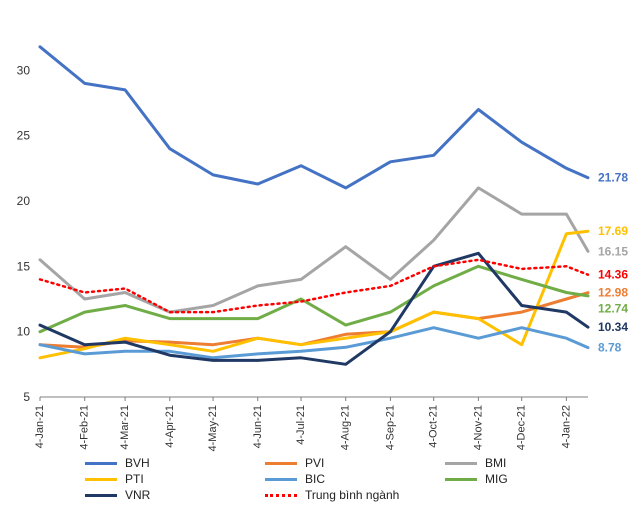 The height and width of the screenshot is (509, 638). Describe the element at coordinates (24, 136) in the screenshot. I see `y-tick-label: 25` at that location.